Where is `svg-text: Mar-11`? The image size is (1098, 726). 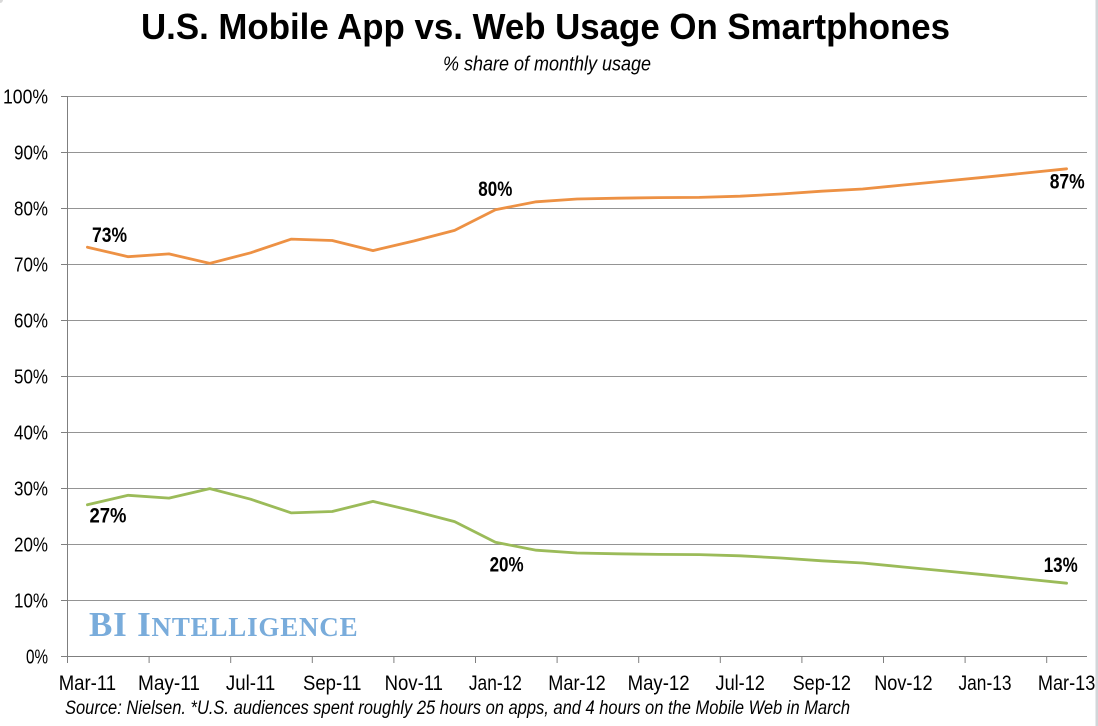 svg-text: Mar-11 is located at coordinates (87, 683).